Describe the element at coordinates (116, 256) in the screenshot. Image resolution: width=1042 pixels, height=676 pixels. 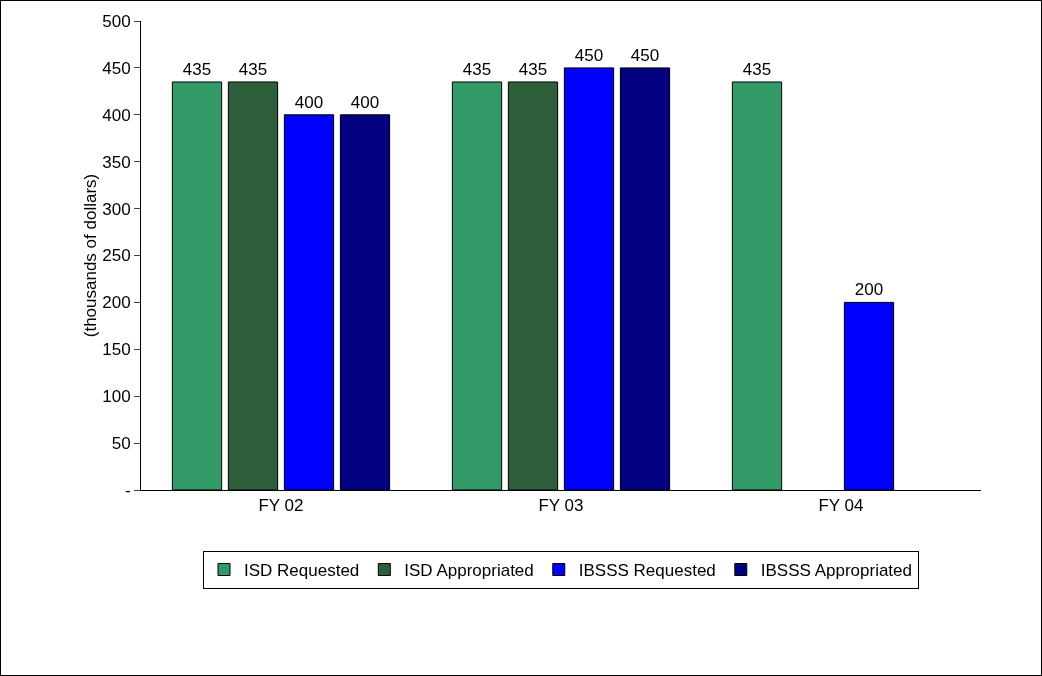
I see `y-tick-label: 250` at that location.